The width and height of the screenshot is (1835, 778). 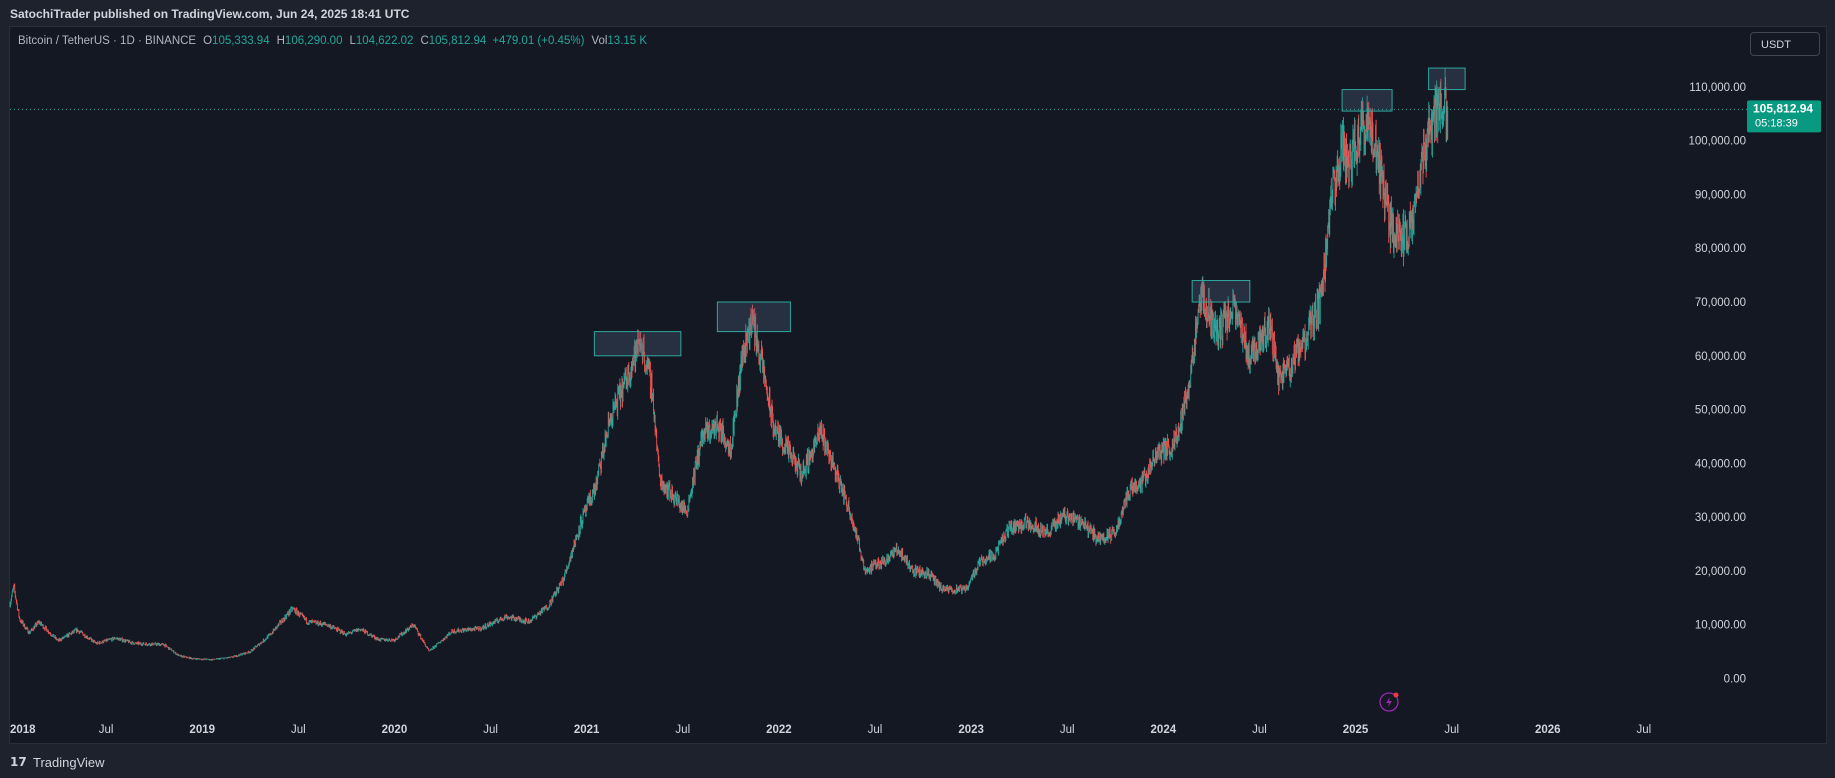 I want to click on price-axis-tick: 30,000.00, so click(x=1720, y=518).